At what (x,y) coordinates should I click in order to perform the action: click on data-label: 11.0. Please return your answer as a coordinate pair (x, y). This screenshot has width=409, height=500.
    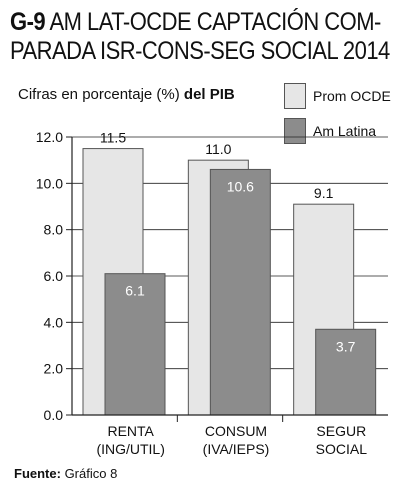
    Looking at the image, I should click on (218, 149).